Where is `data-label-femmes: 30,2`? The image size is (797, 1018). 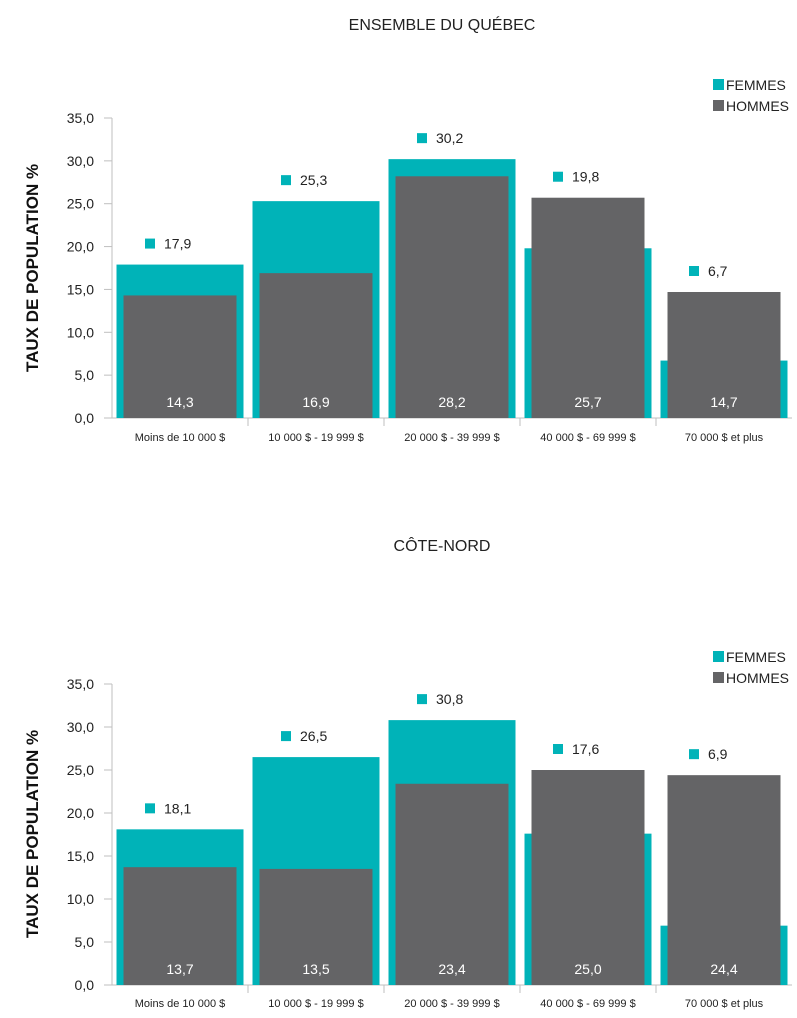 data-label-femmes: 30,2 is located at coordinates (449, 138).